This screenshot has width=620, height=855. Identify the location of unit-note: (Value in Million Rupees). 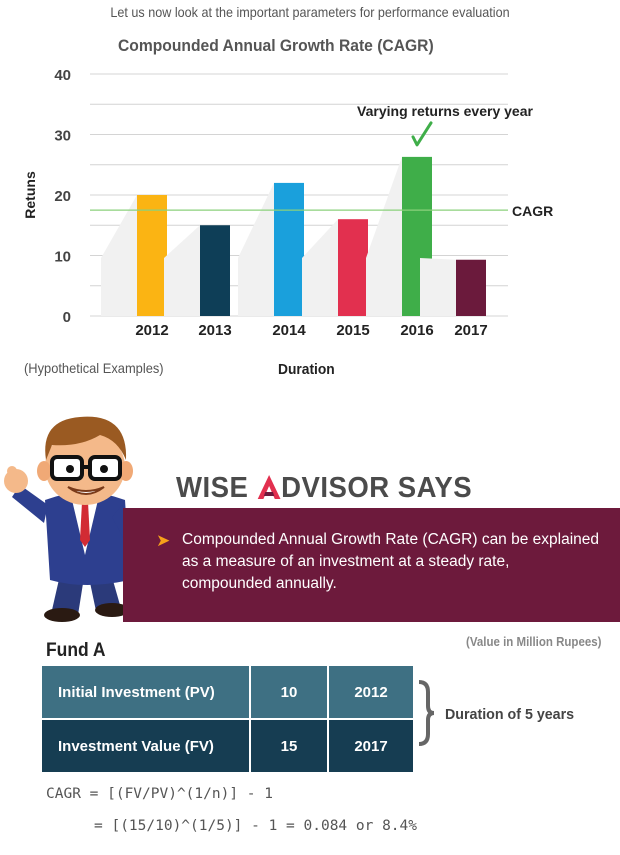
(534, 642).